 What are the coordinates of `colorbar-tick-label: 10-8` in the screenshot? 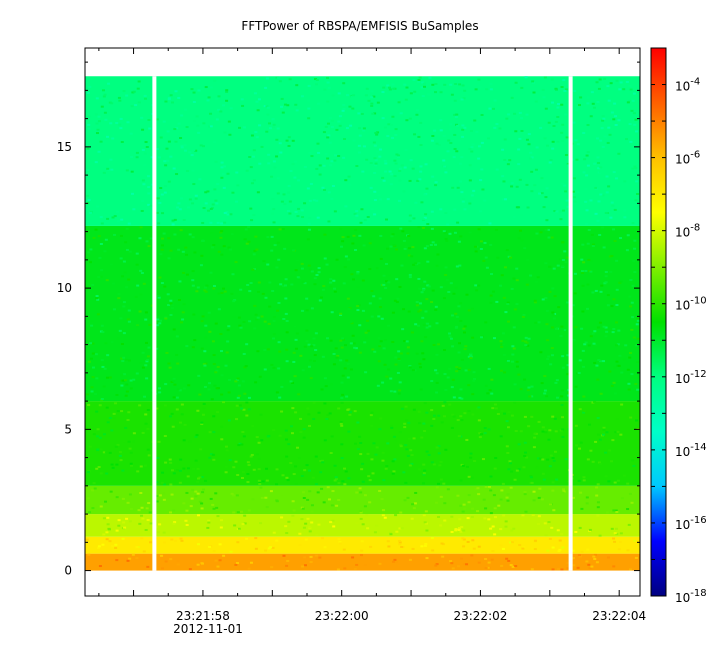 It's located at (687, 231).